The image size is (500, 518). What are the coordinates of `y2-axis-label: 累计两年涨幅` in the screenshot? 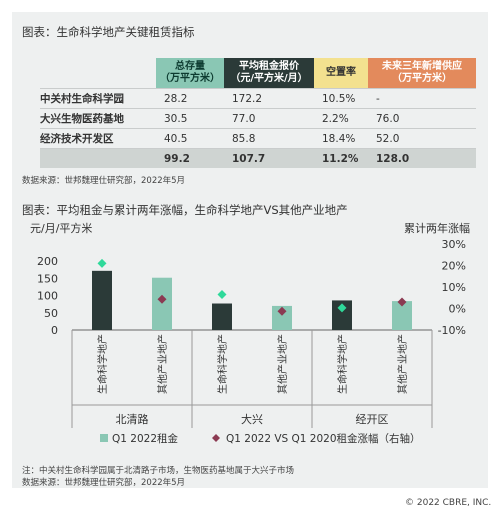 It's located at (437, 228).